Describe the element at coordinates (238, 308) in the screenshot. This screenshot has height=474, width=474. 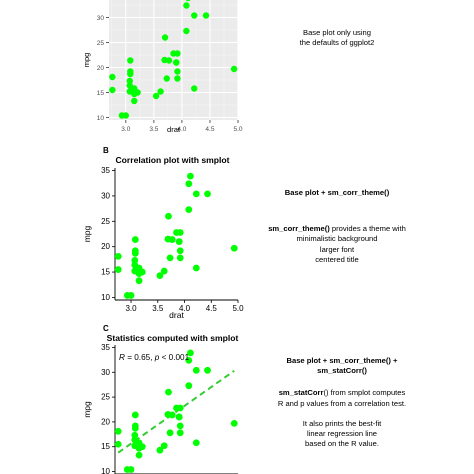
I see `panel-b-x-tick-label: 5.0` at that location.